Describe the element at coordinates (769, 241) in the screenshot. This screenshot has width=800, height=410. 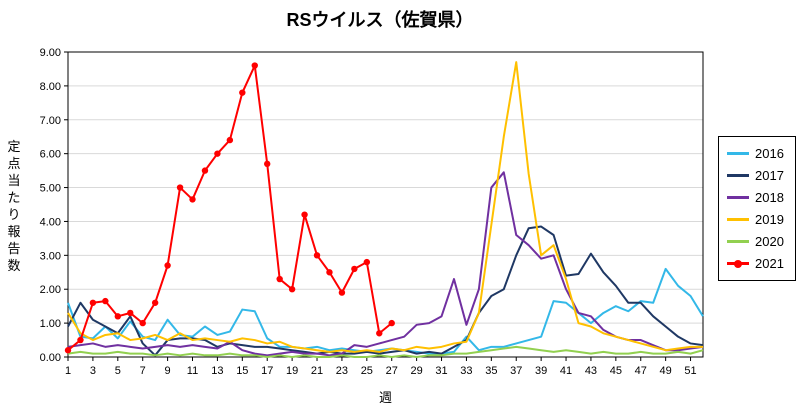
I see `legend-label: 2020` at that location.